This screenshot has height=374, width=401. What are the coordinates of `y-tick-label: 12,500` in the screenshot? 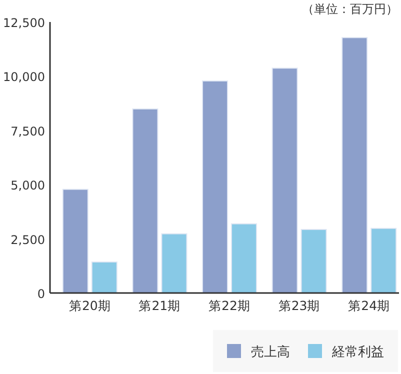 It's located at (24, 23).